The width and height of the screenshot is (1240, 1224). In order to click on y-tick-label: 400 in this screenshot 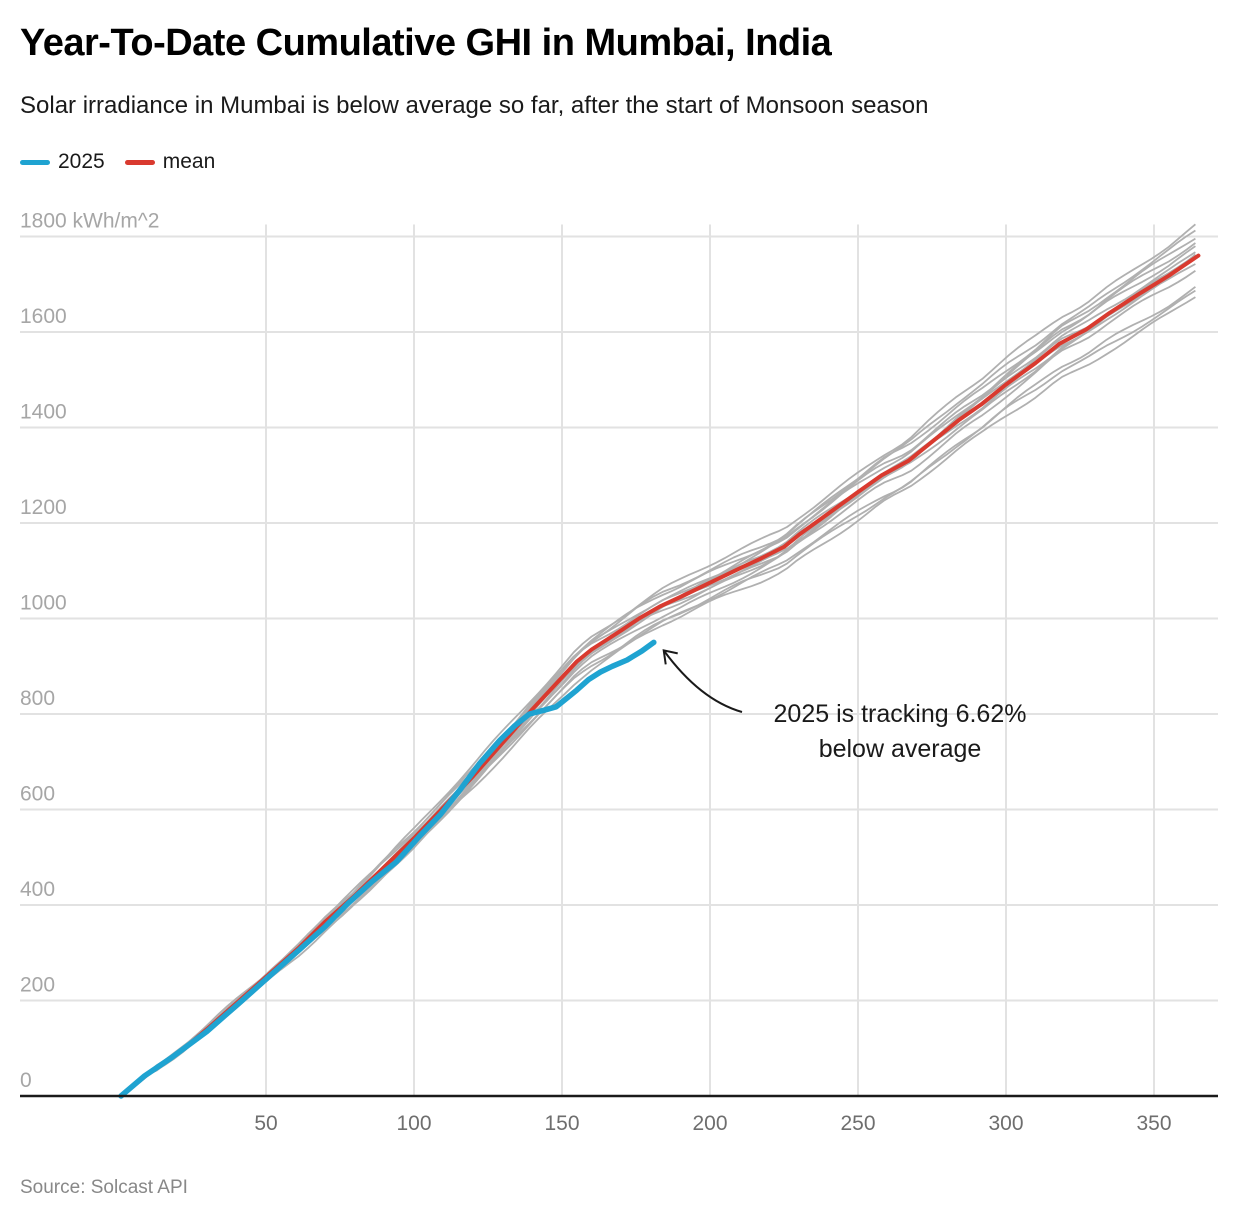, I will do `click(37, 889)`.